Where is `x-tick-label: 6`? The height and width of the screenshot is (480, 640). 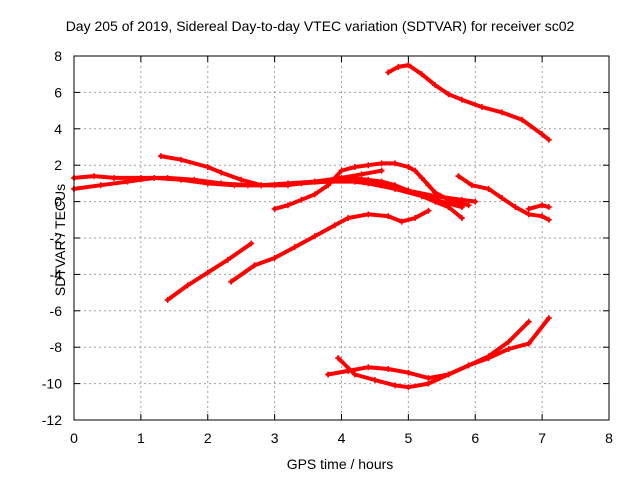 x-tick-label: 6 is located at coordinates (475, 438).